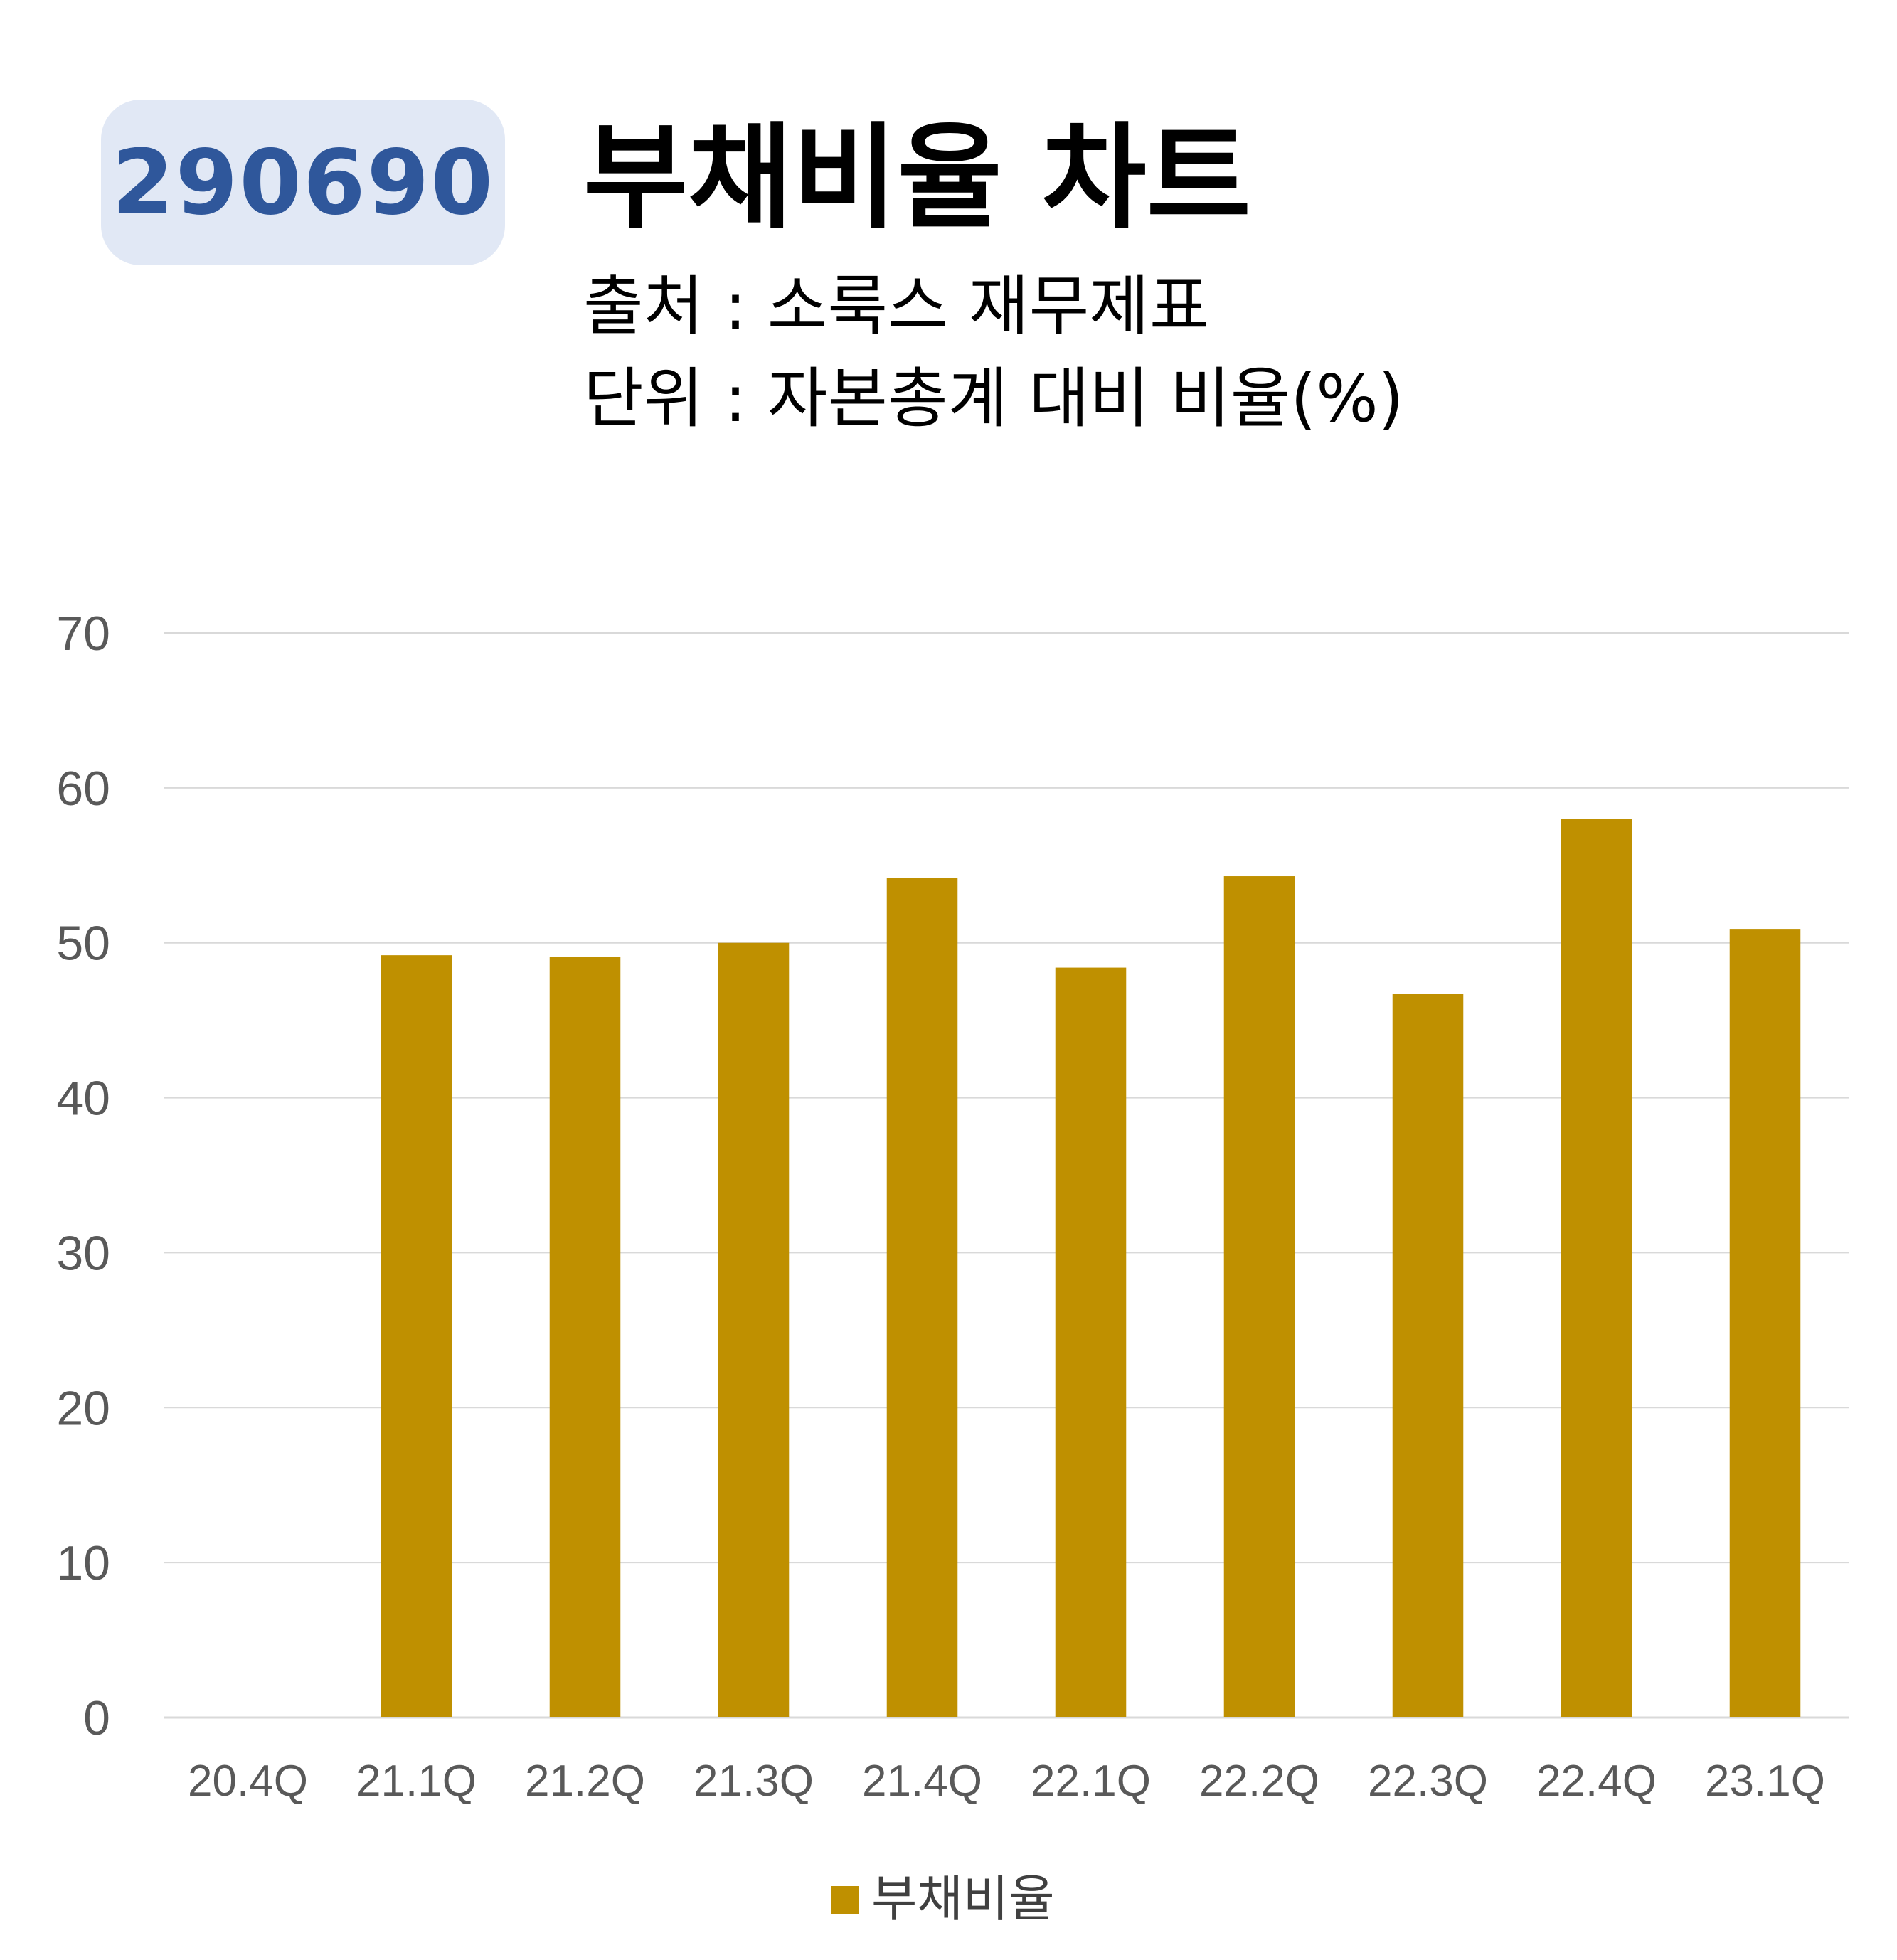  Describe the element at coordinates (1596, 1781) in the screenshot. I see `x-tick-label: 22.4Q` at that location.